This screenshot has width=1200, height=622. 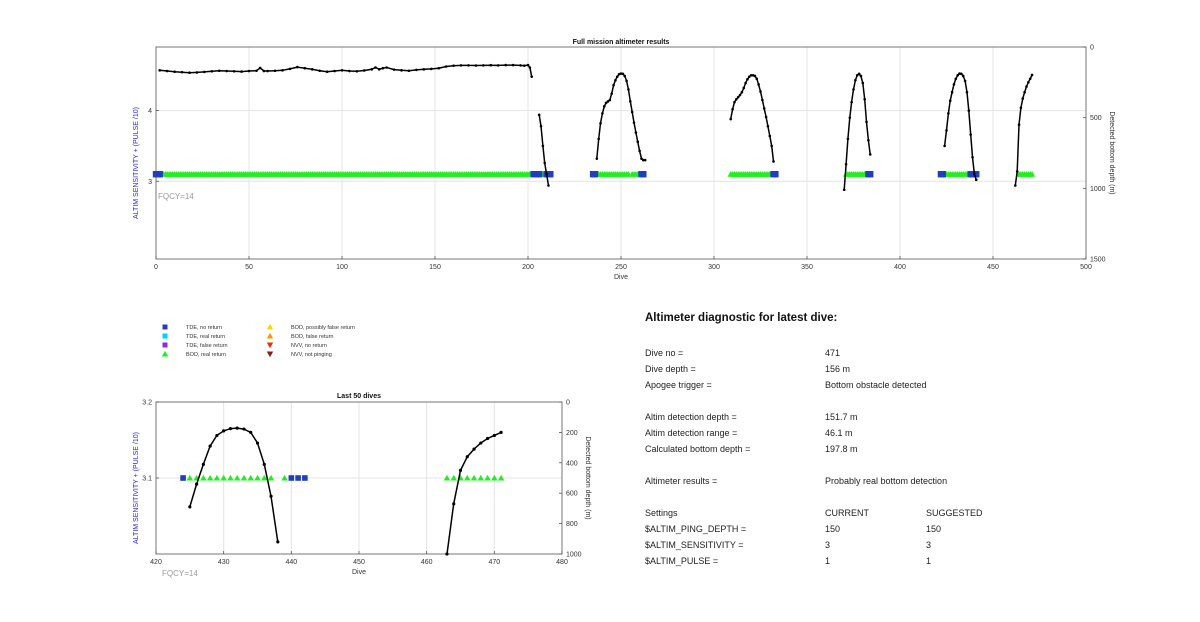 I want to click on y-left-axis-label: ALTIM SENSITIVITY + (PULSE /10), so click(x=136, y=488).